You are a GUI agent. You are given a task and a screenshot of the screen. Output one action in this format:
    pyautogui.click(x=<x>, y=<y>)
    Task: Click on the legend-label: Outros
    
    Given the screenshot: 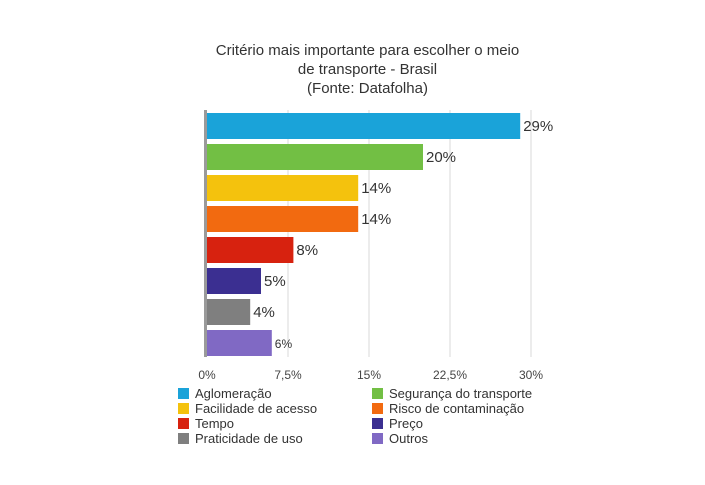 What is the action you would take?
    pyautogui.click(x=409, y=438)
    